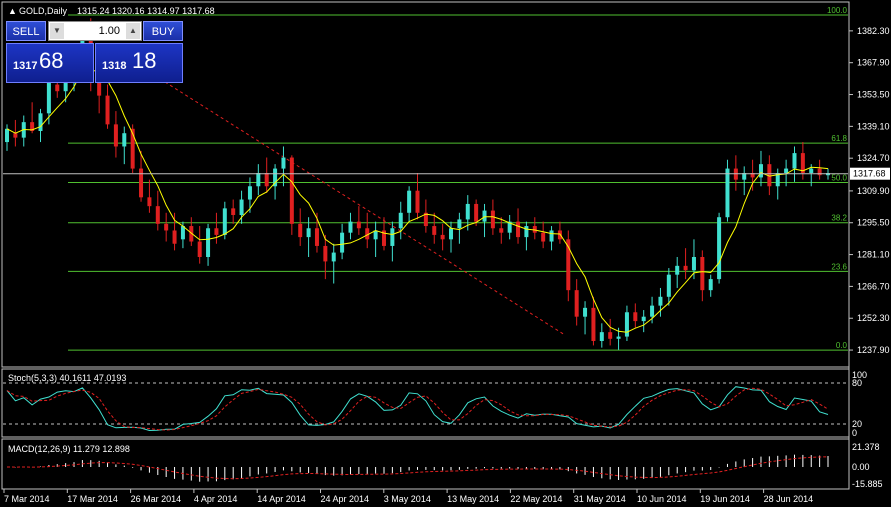  Describe the element at coordinates (866, 447) in the screenshot. I see `macd-axis-top: 21.378` at that location.